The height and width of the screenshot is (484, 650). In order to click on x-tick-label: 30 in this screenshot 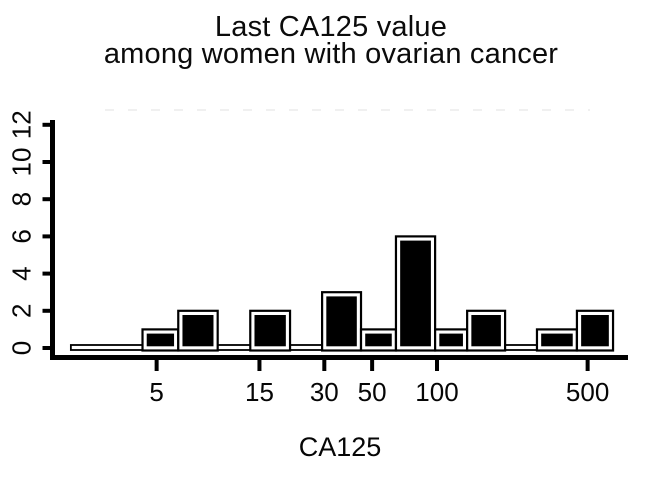, I will do `click(324, 392)`.